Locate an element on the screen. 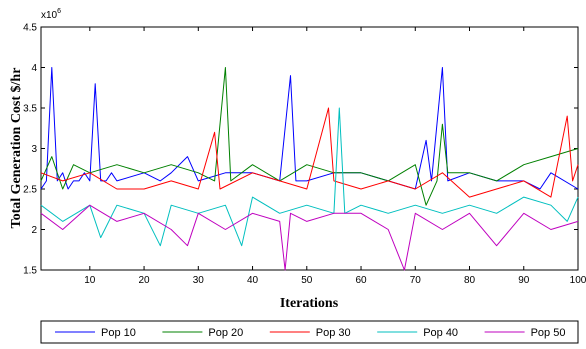  legend-label: Pop 20 is located at coordinates (225, 333).